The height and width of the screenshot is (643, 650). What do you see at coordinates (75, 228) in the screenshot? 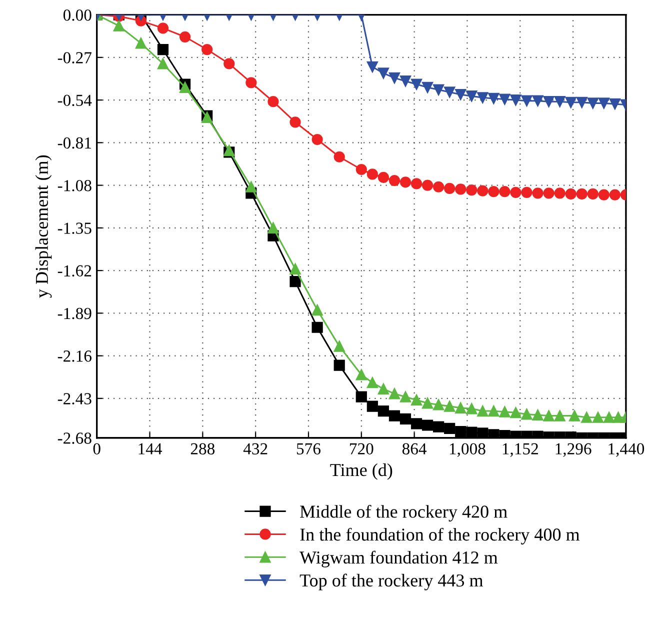
I see `y-tick-label: -1.35` at bounding box center [75, 228].